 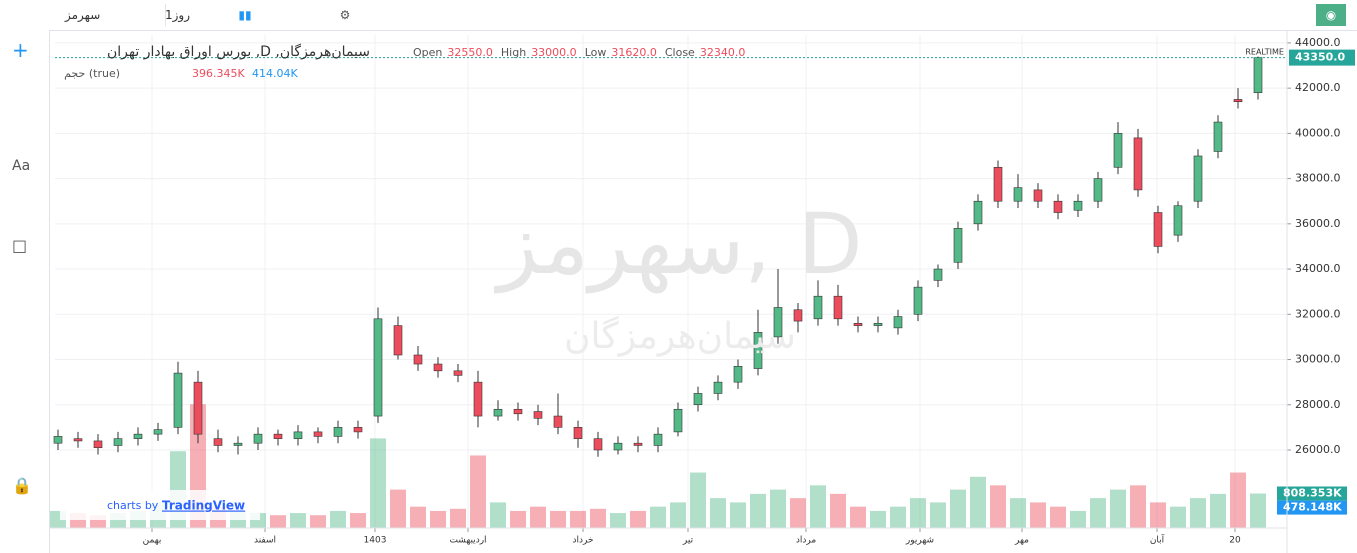 I want to click on y-tick-label: 42000.0, so click(x=1318, y=87).